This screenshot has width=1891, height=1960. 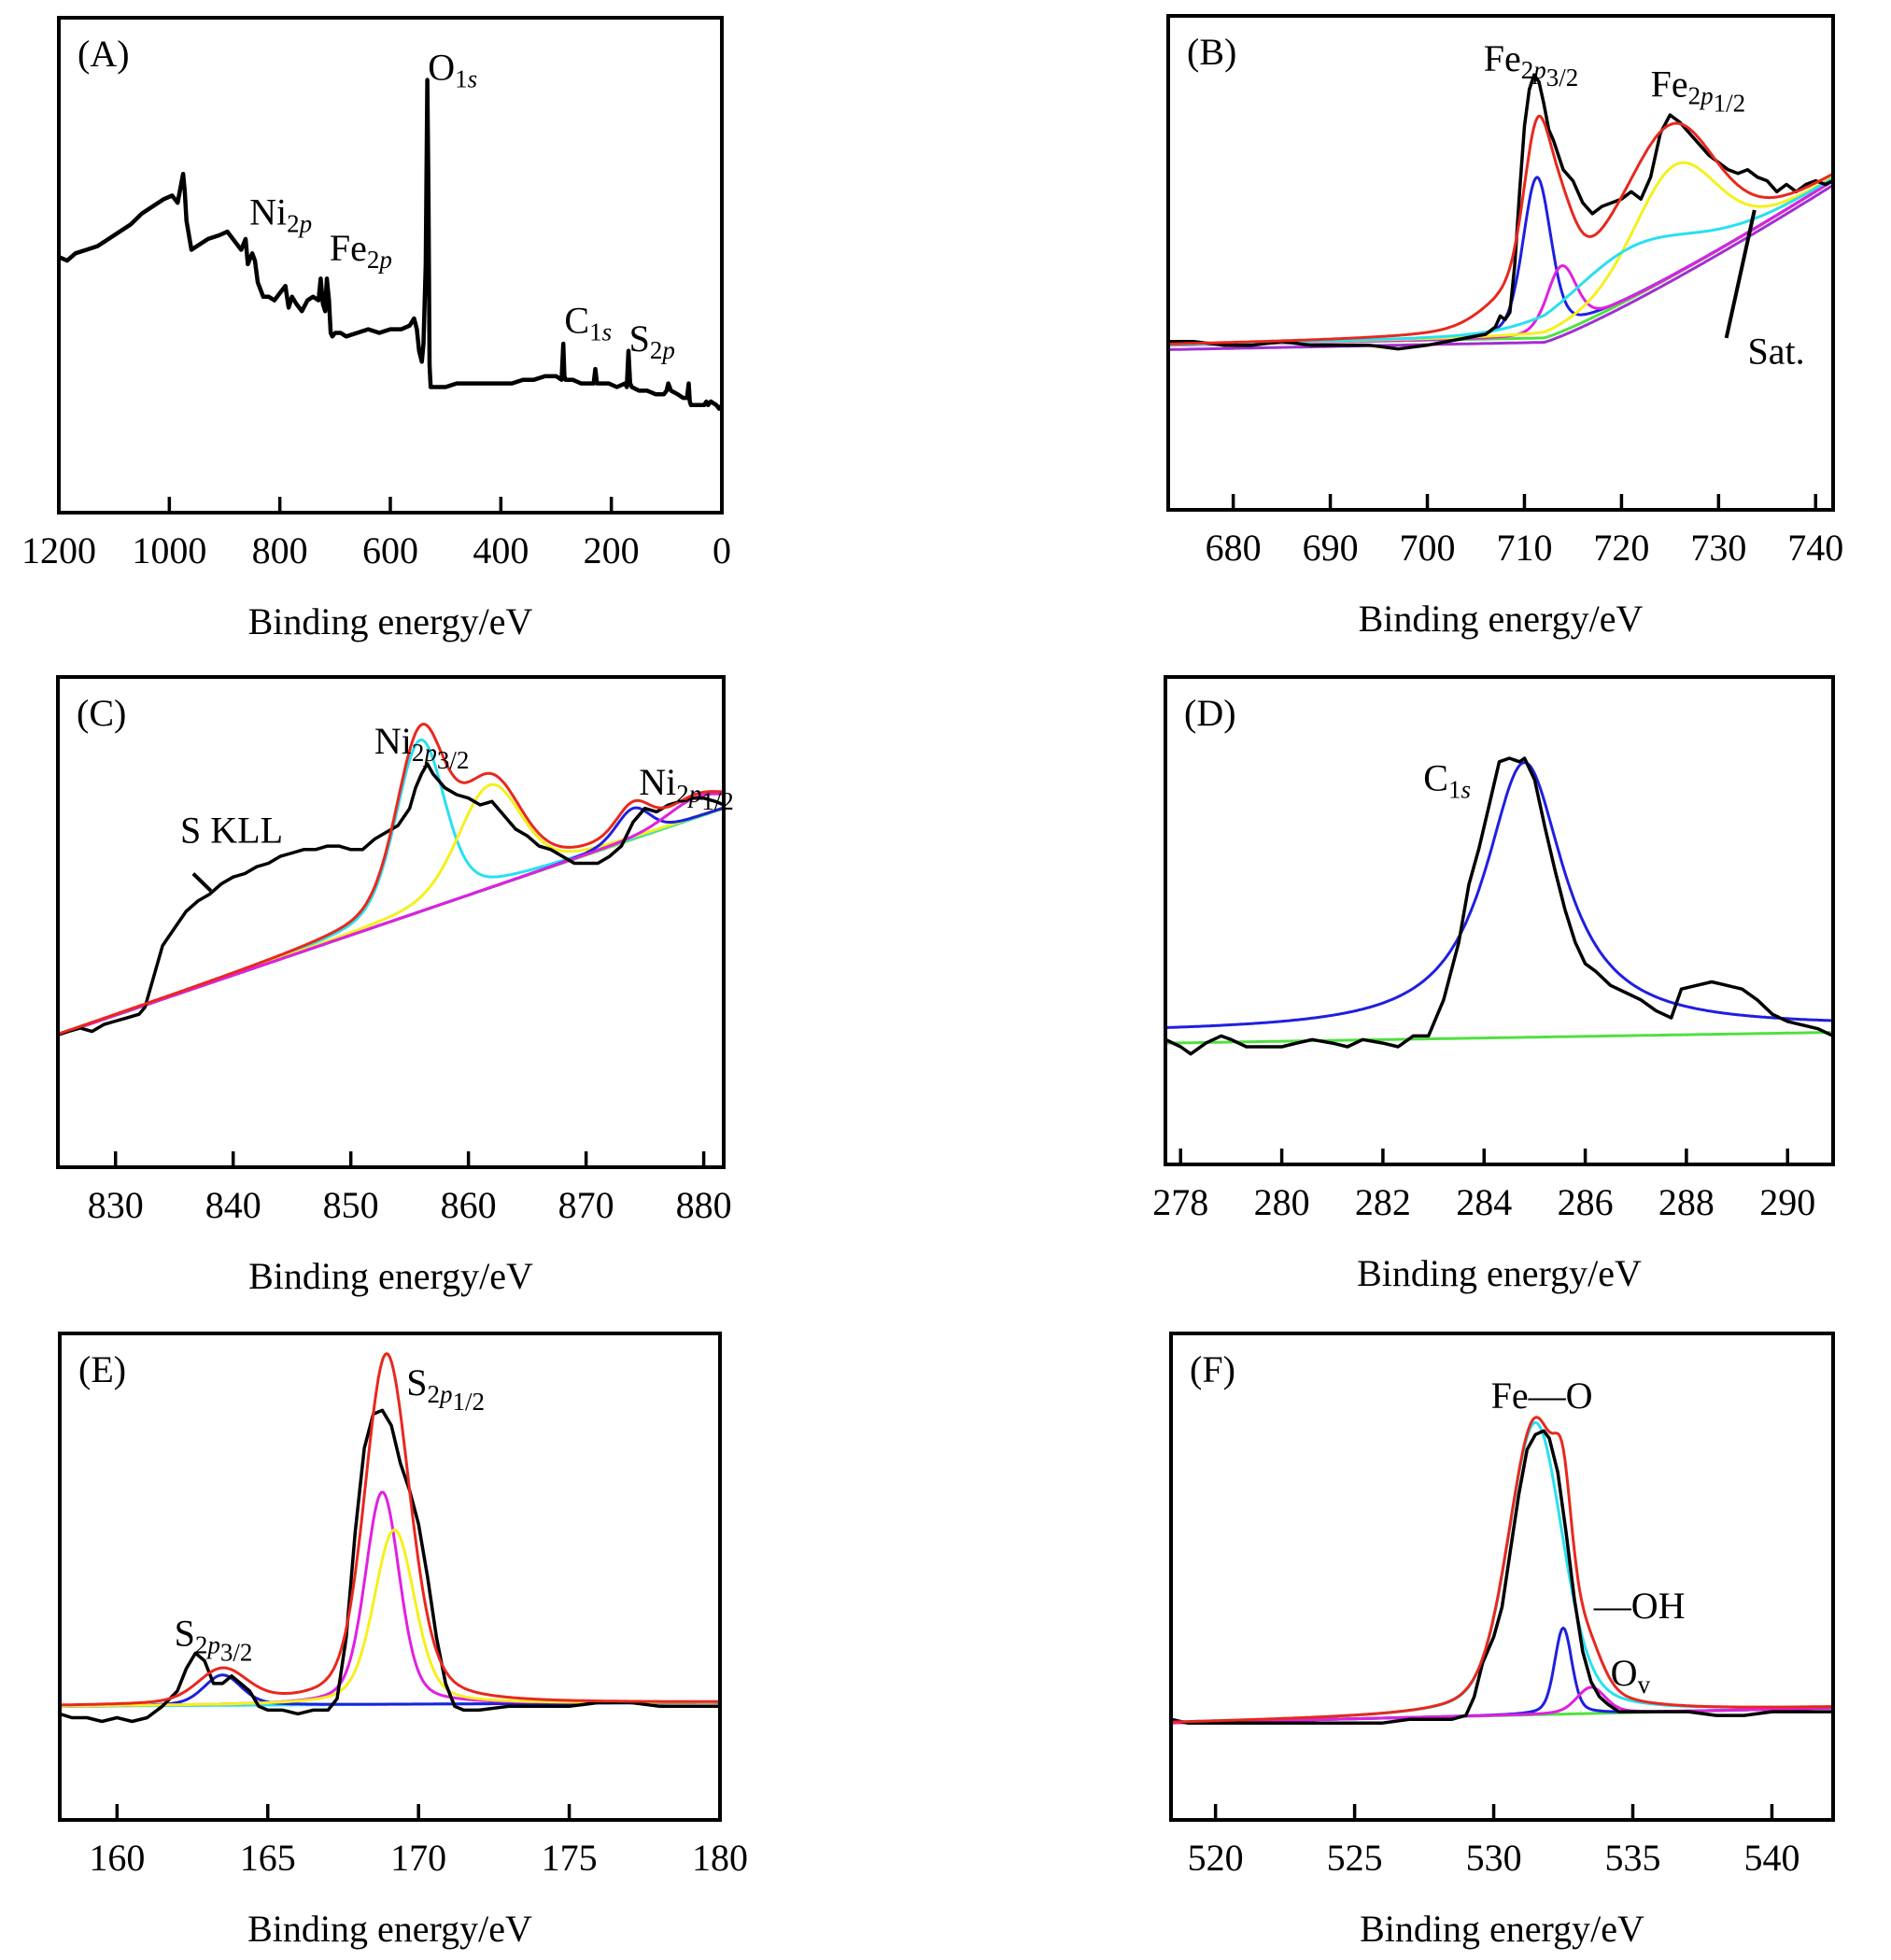 I want to click on x-tick-label: 540, so click(x=1771, y=1858).